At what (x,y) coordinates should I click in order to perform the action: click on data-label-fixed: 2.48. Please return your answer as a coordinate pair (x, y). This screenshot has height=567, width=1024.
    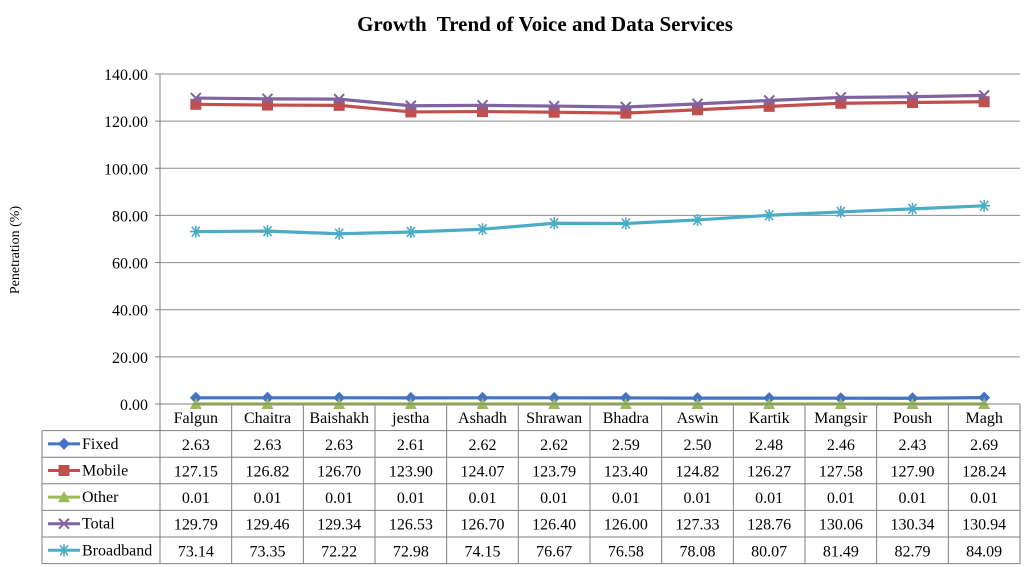
    Looking at the image, I should click on (769, 445).